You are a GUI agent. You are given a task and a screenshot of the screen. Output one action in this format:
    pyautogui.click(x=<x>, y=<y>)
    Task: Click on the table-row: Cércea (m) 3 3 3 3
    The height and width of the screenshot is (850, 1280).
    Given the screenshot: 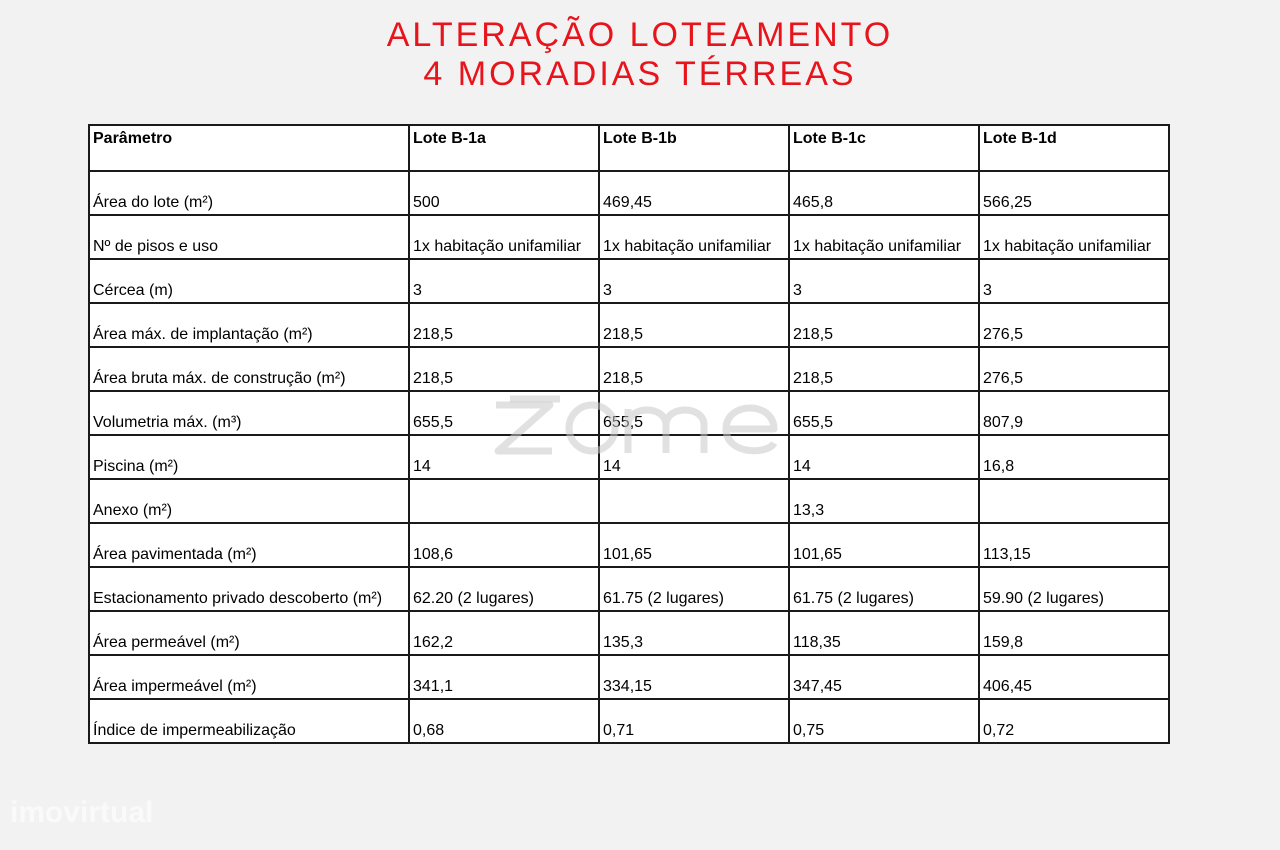 What is the action you would take?
    pyautogui.click(x=629, y=281)
    